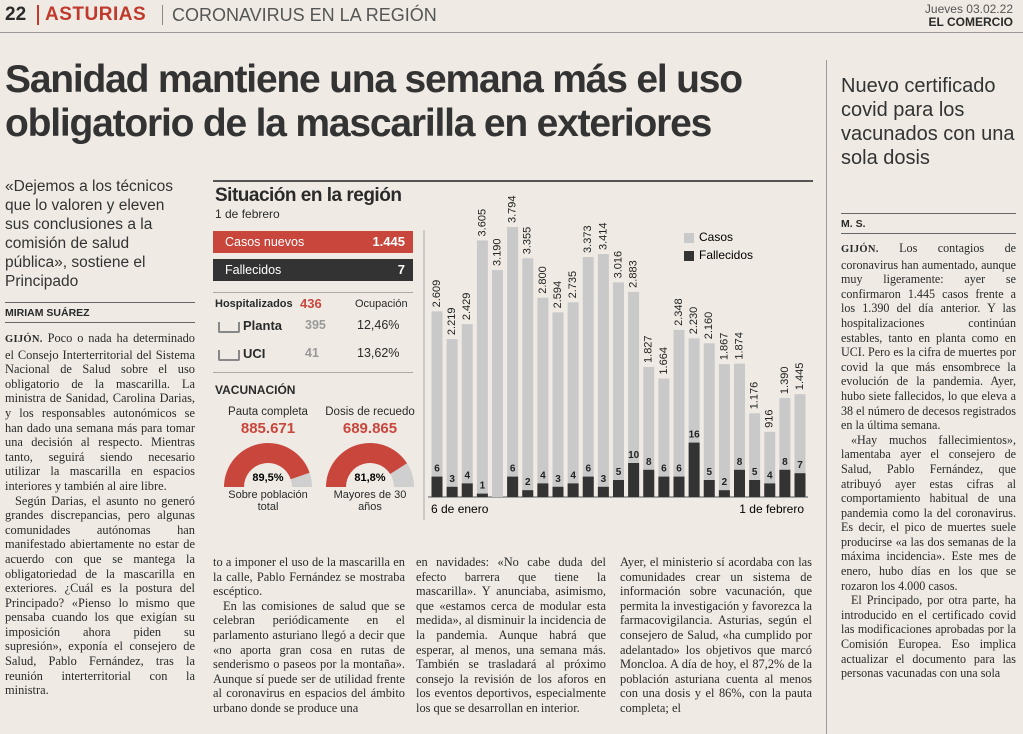 This screenshot has width=1023, height=734. I want to click on row-label: UCI, so click(254, 353).